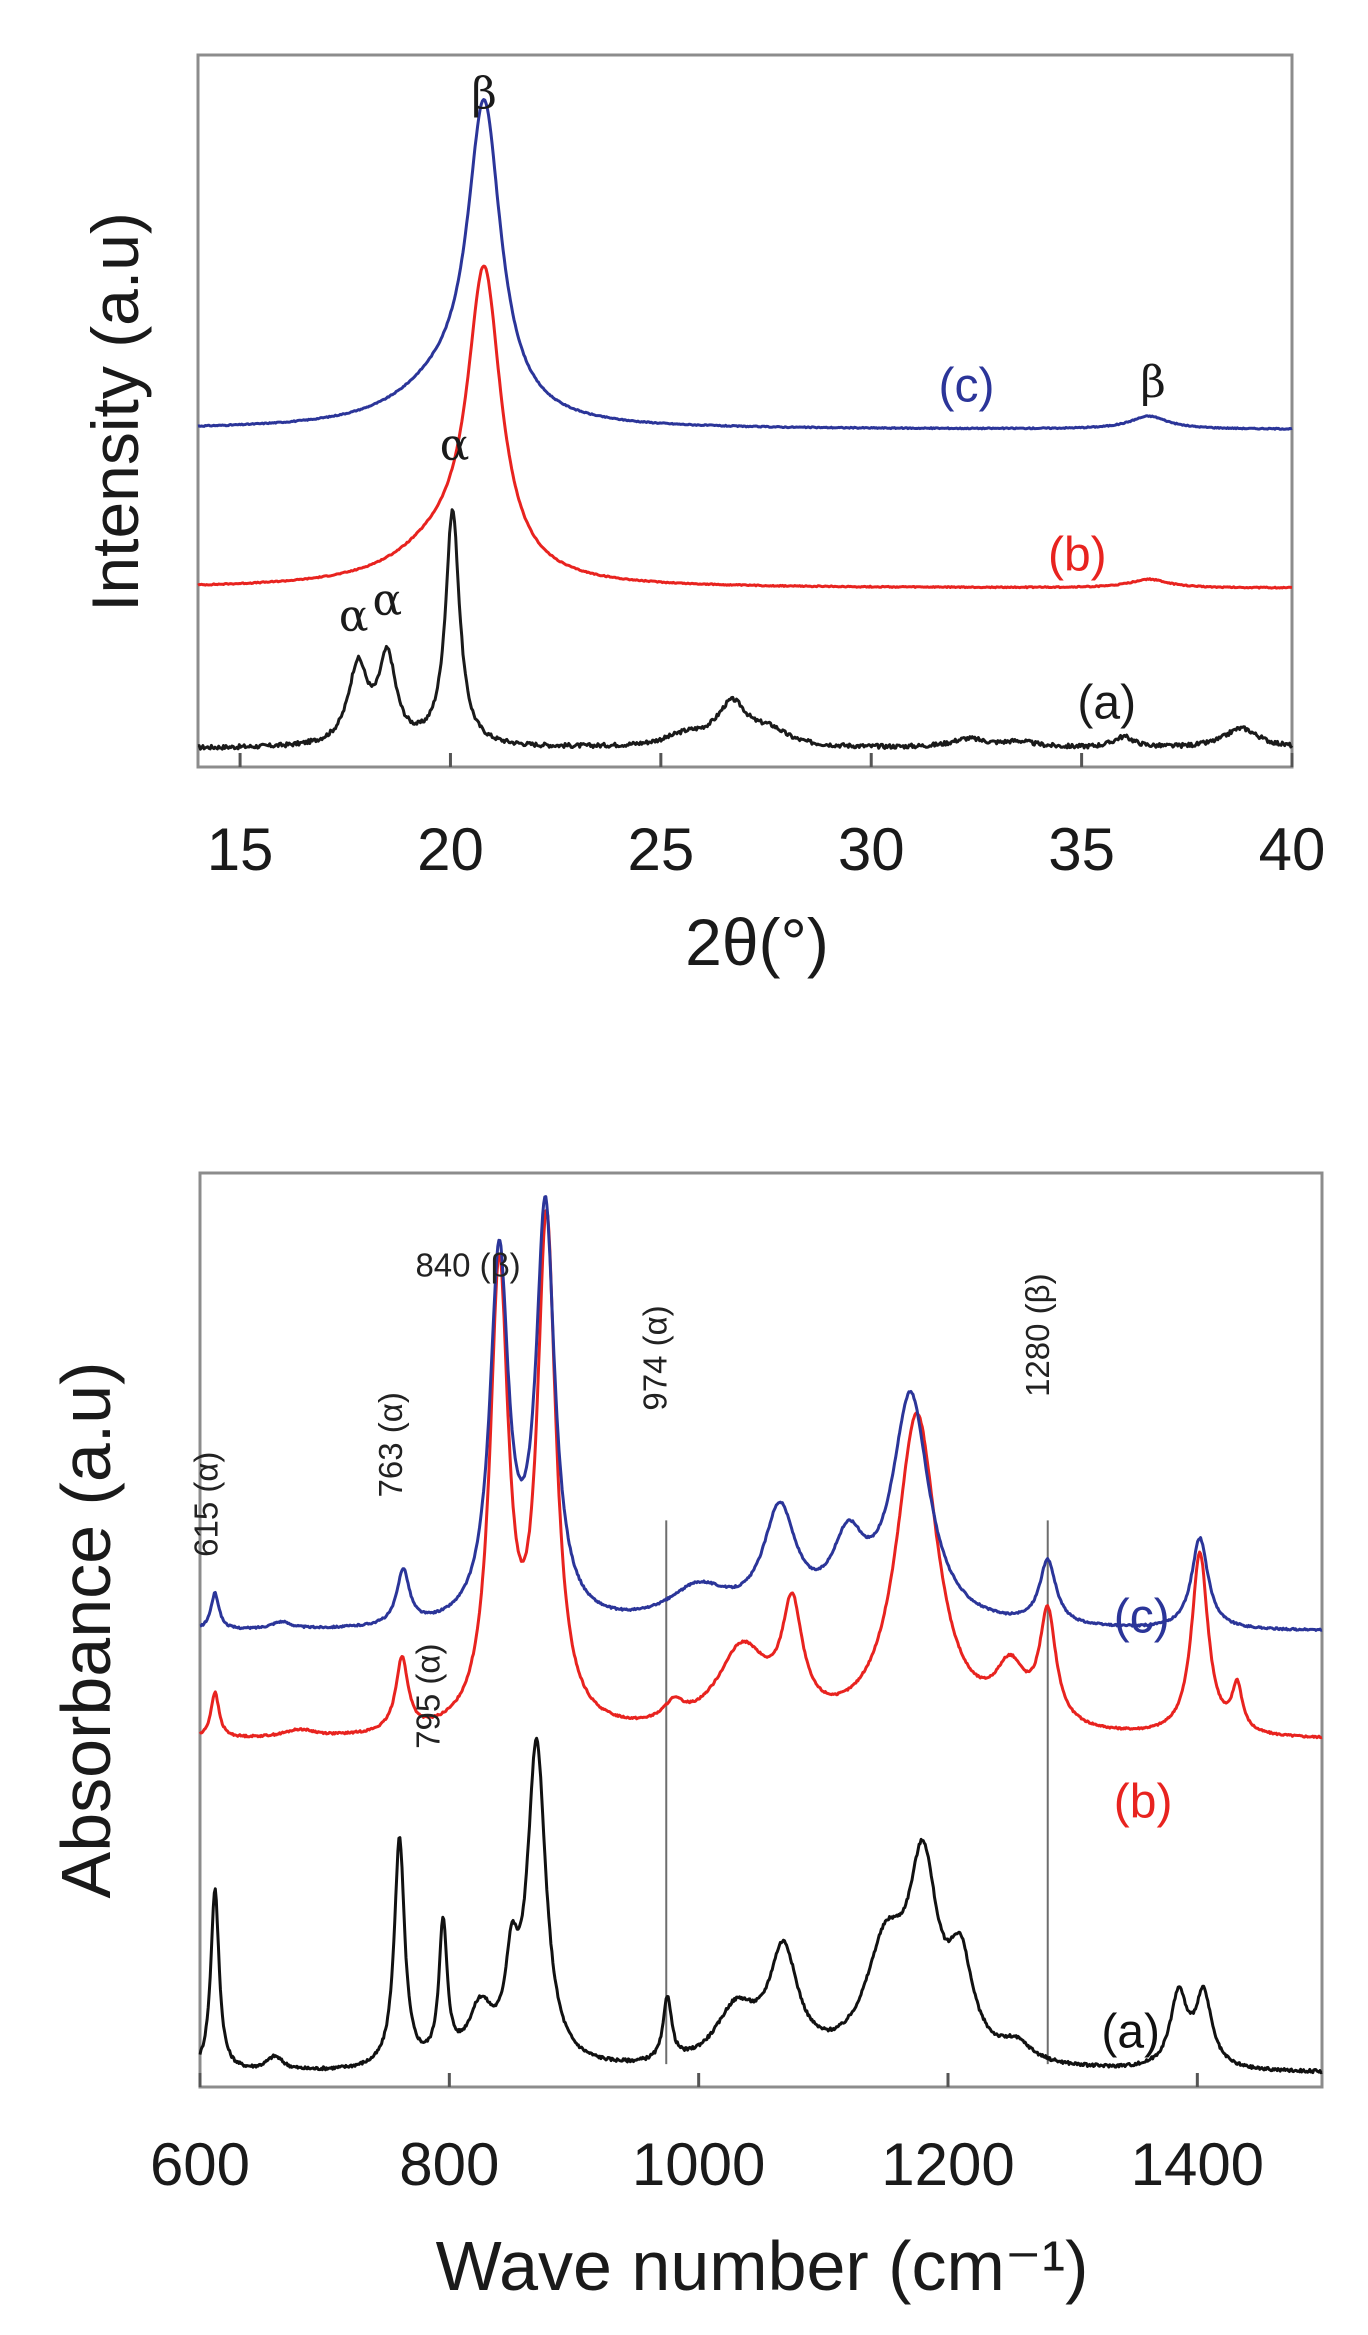 This screenshot has width=1368, height=2335. I want to click on ftir-x-tick-label: 1200, so click(947, 2164).